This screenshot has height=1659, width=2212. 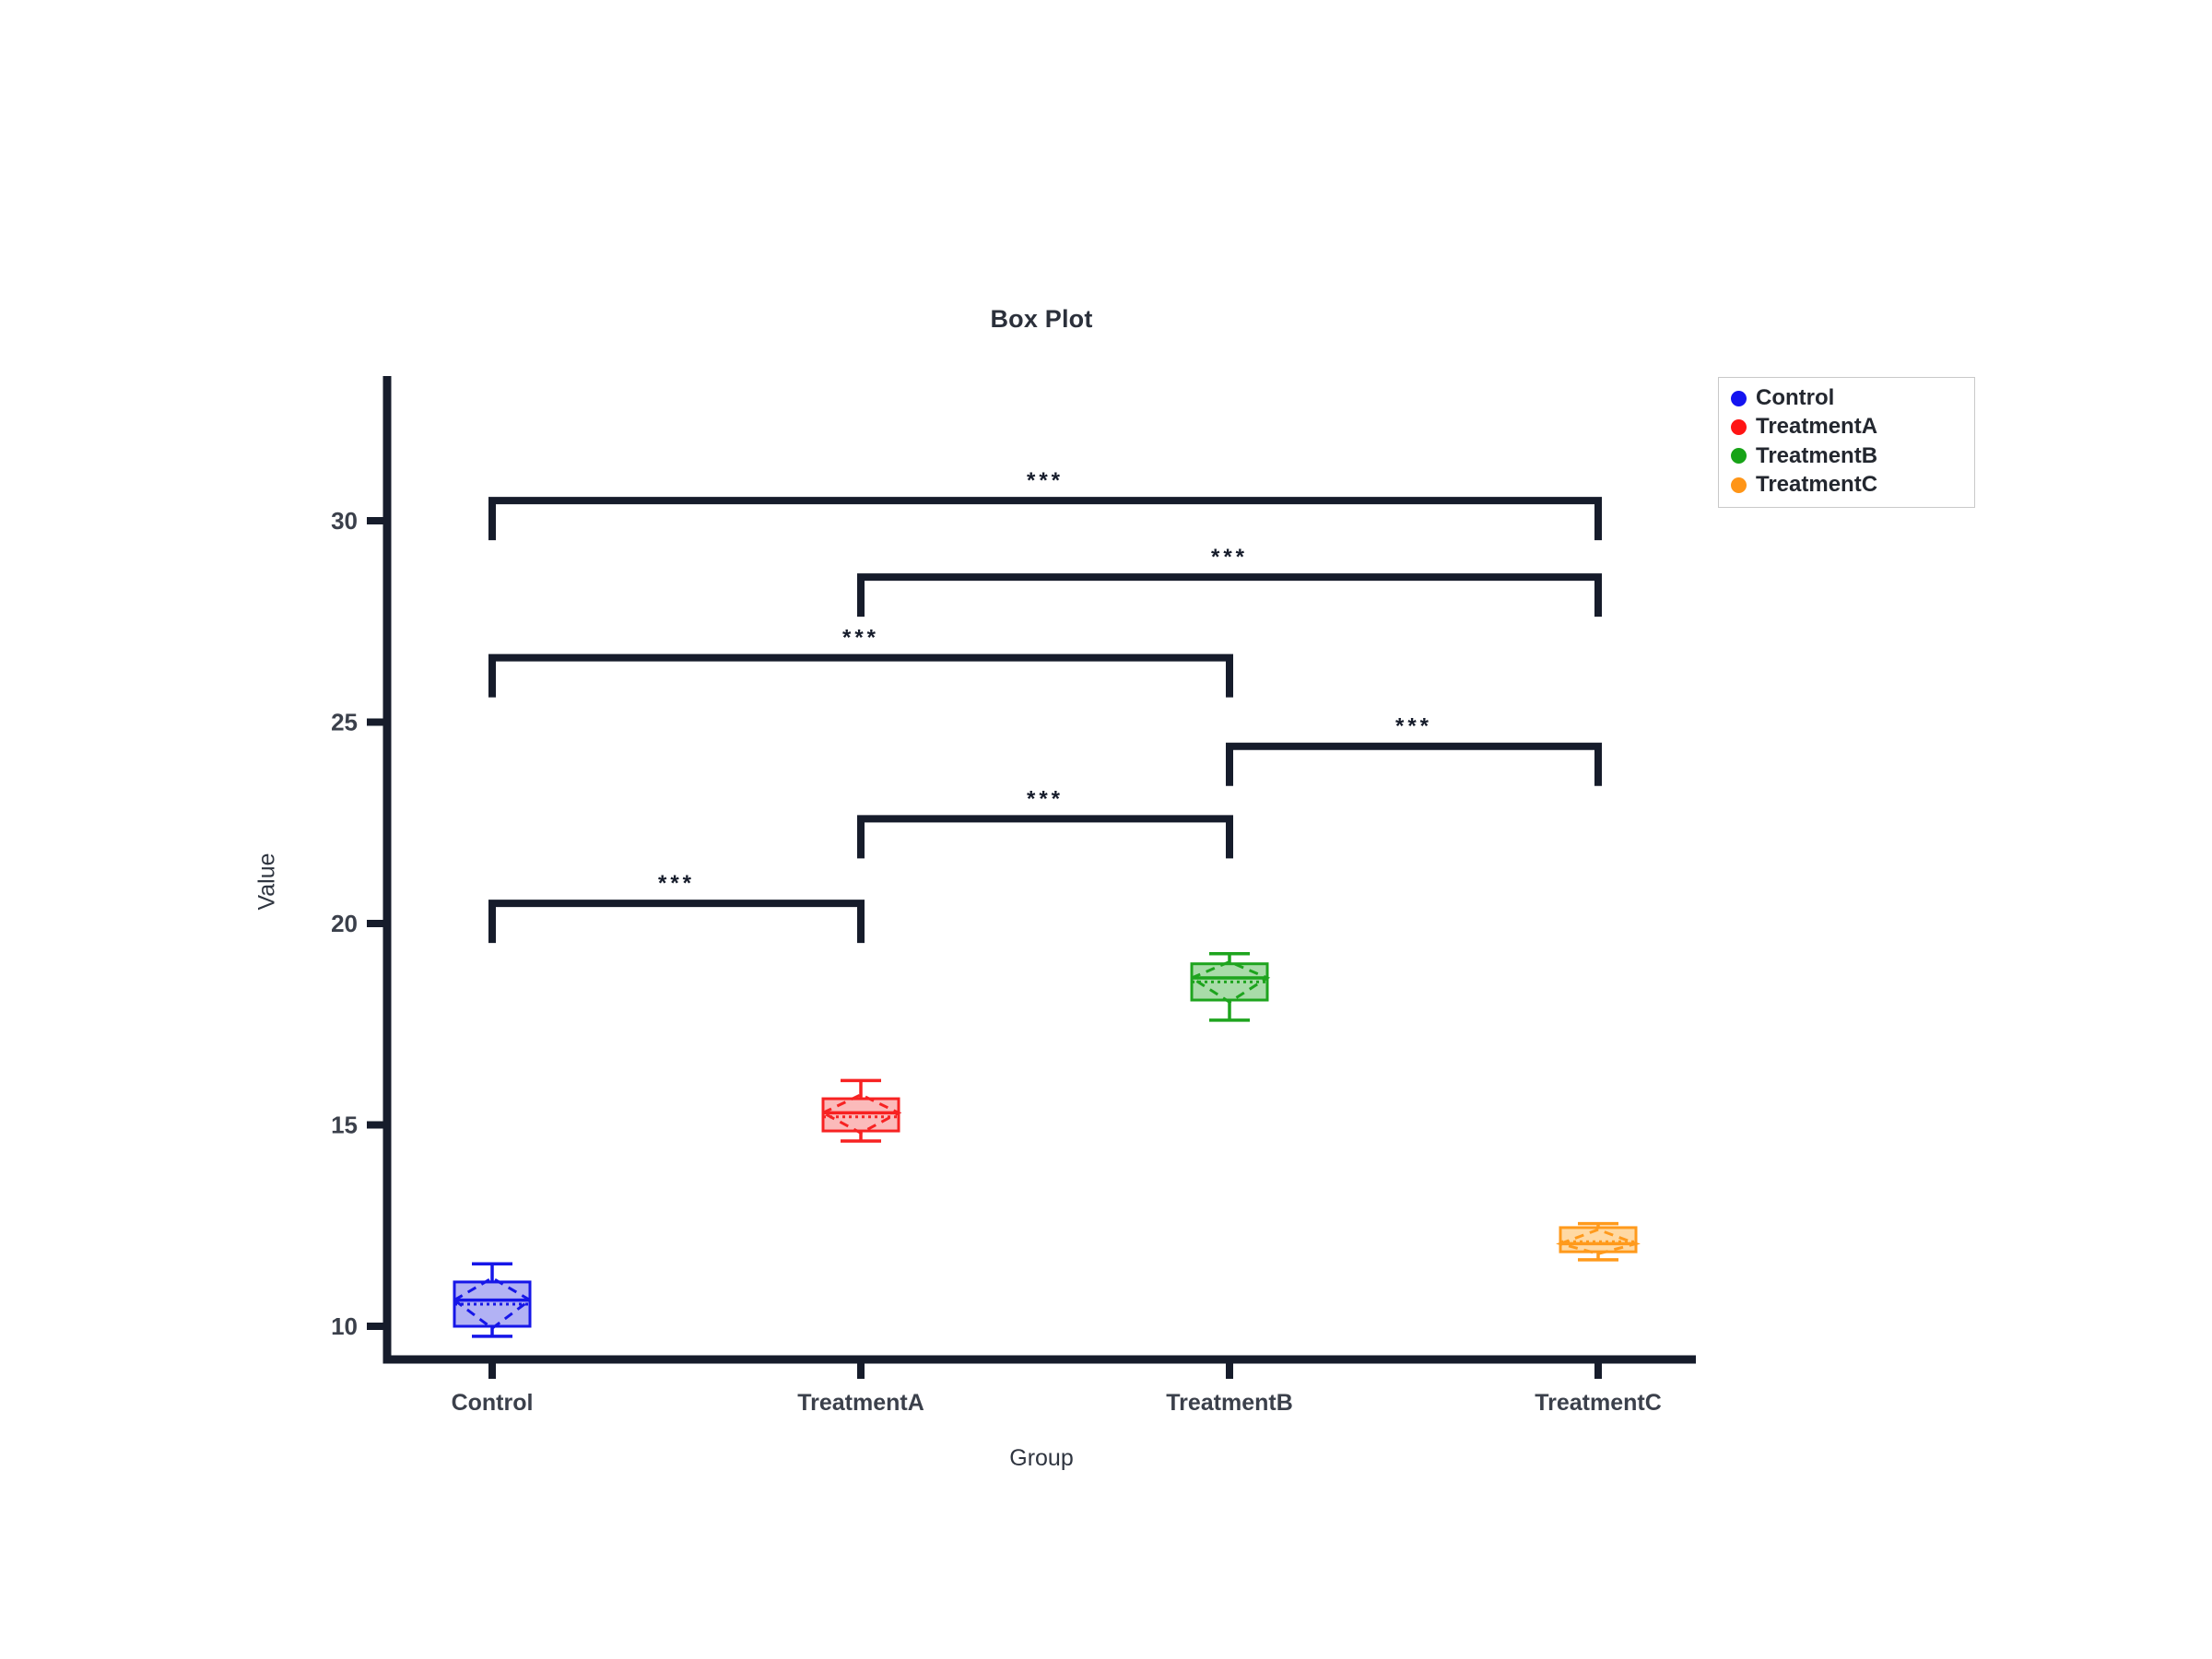 I want to click on significance-bracket-treatmenta-treatmentb, so click(x=1045, y=837).